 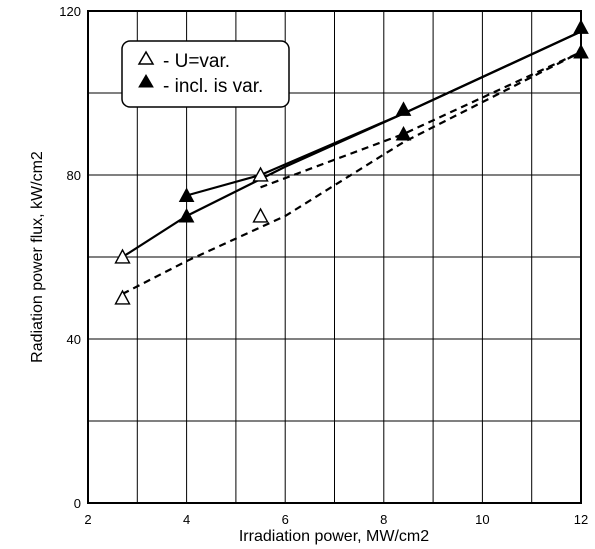 I want to click on x-tick-label: 8, so click(x=383, y=519).